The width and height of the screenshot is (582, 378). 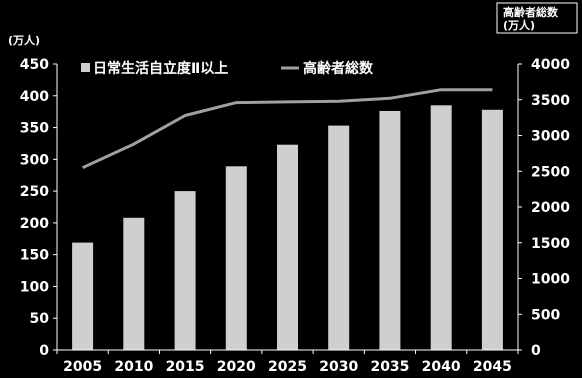 What do you see at coordinates (531, 12) in the screenshot?
I see `right-axis-title-line1: 高齢者総数` at bounding box center [531, 12].